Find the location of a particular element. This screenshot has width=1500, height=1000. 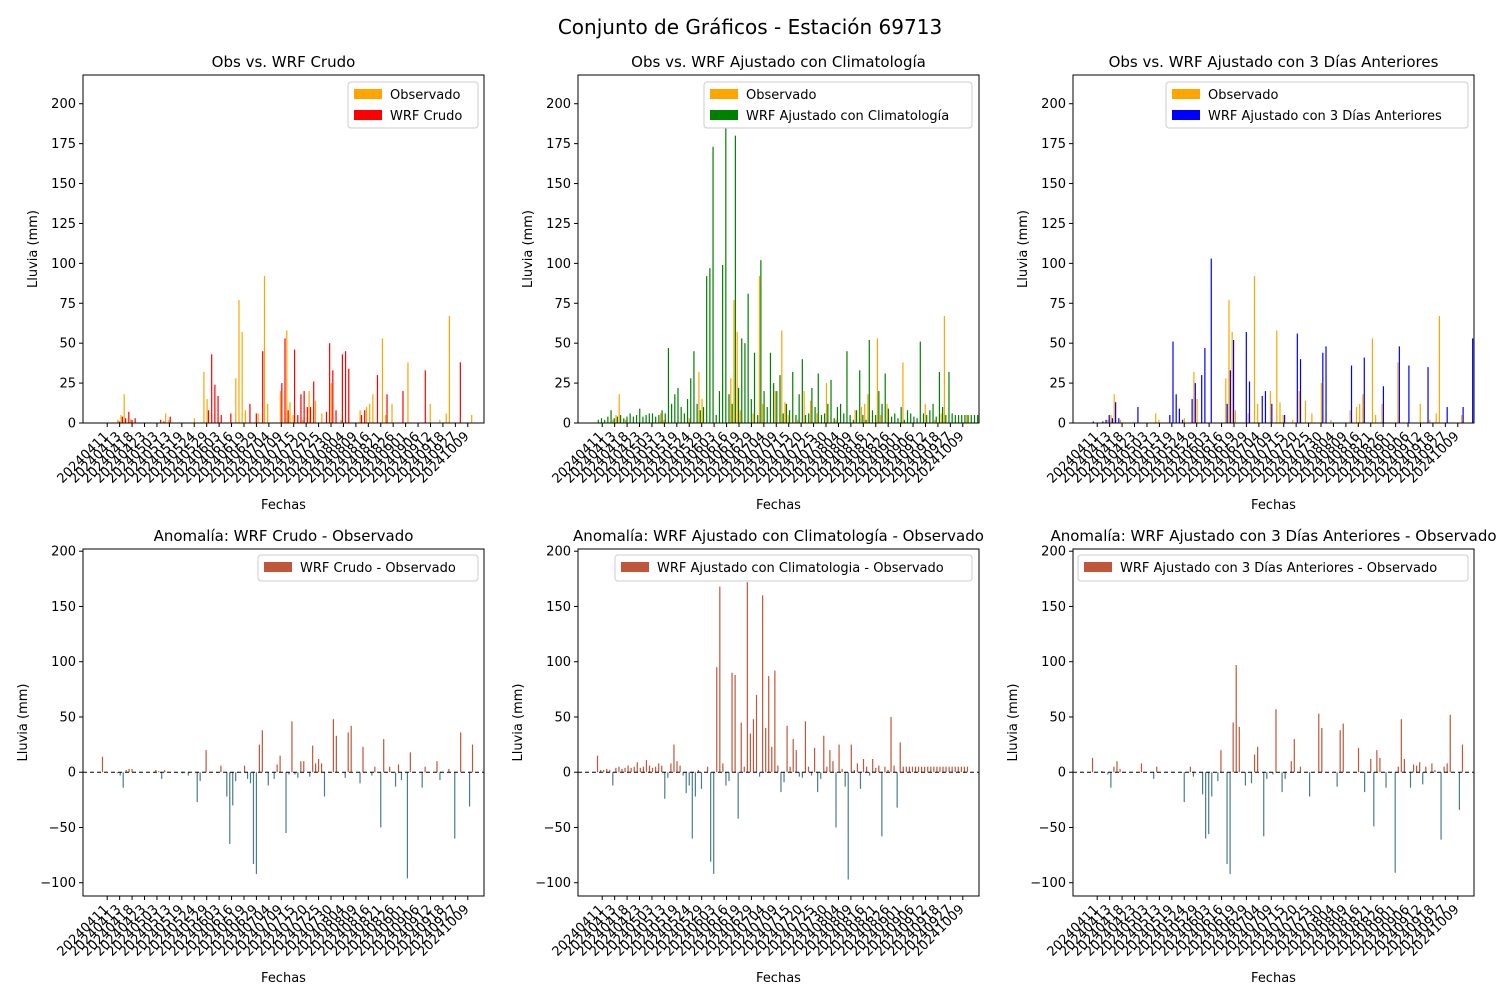

y-tick-label: −100 is located at coordinates (58, 883).